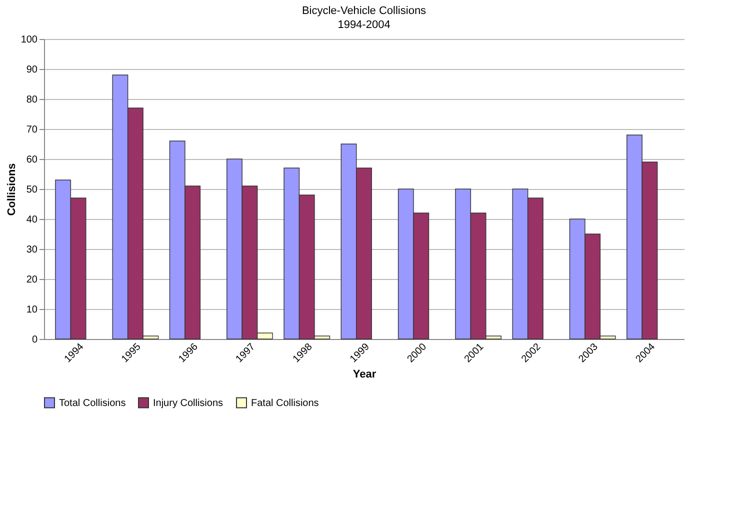 The height and width of the screenshot is (514, 755). I want to click on y-tick-label: 10, so click(32, 310).